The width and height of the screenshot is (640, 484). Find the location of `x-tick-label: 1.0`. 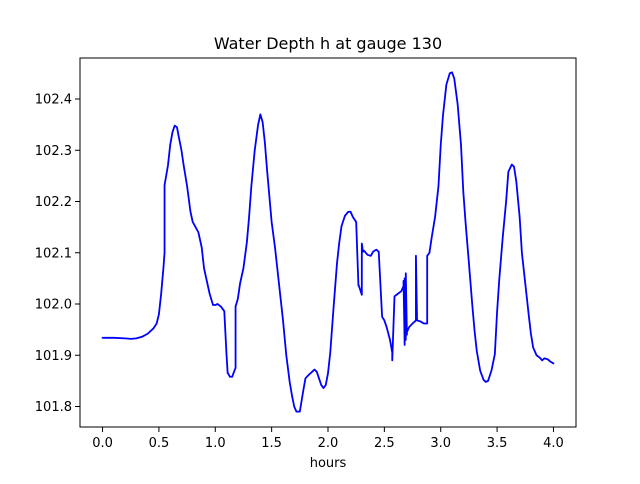

x-tick-label: 1.0 is located at coordinates (215, 443).